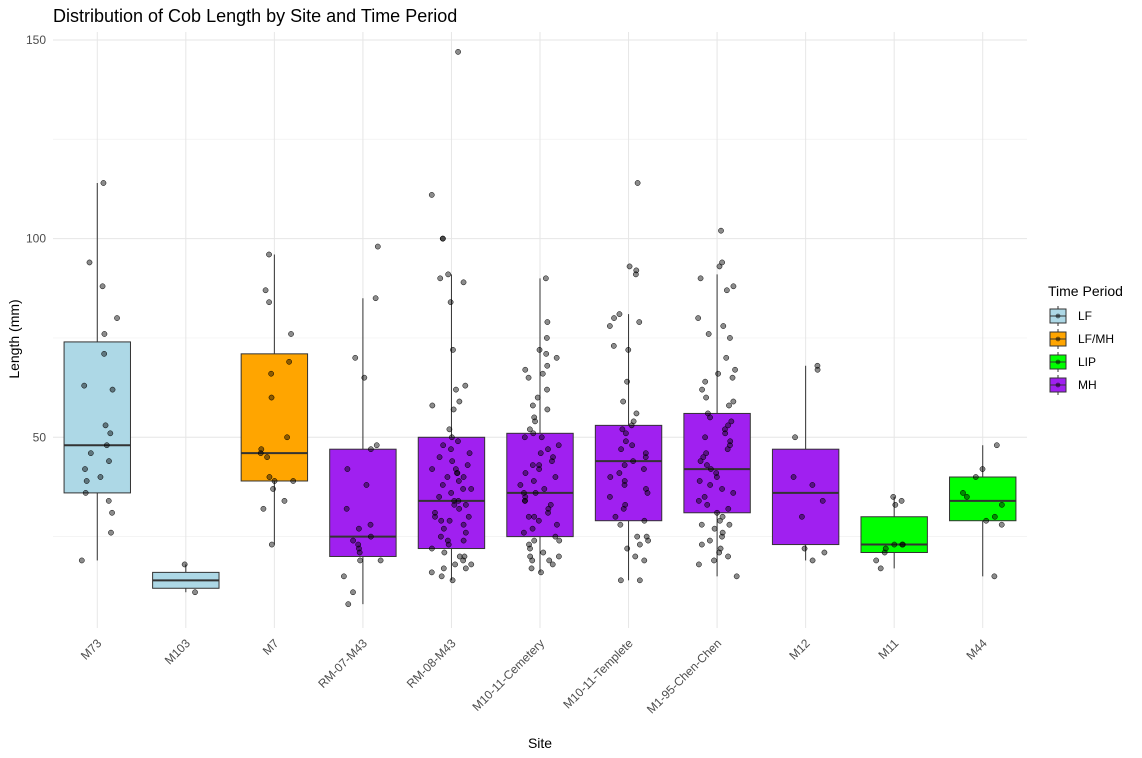  I want to click on y-tick-label: 50, so click(40, 437).